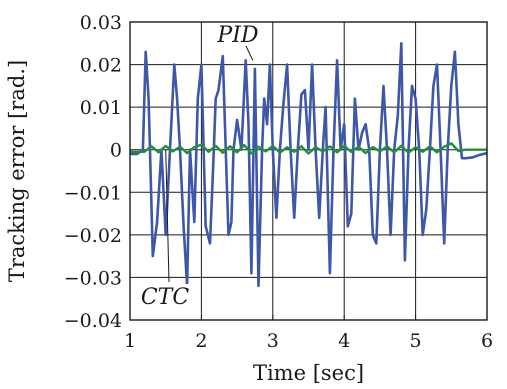 This screenshot has width=507, height=389. Describe the element at coordinates (93, 321) in the screenshot. I see `y-tick-label: −0.04` at that location.